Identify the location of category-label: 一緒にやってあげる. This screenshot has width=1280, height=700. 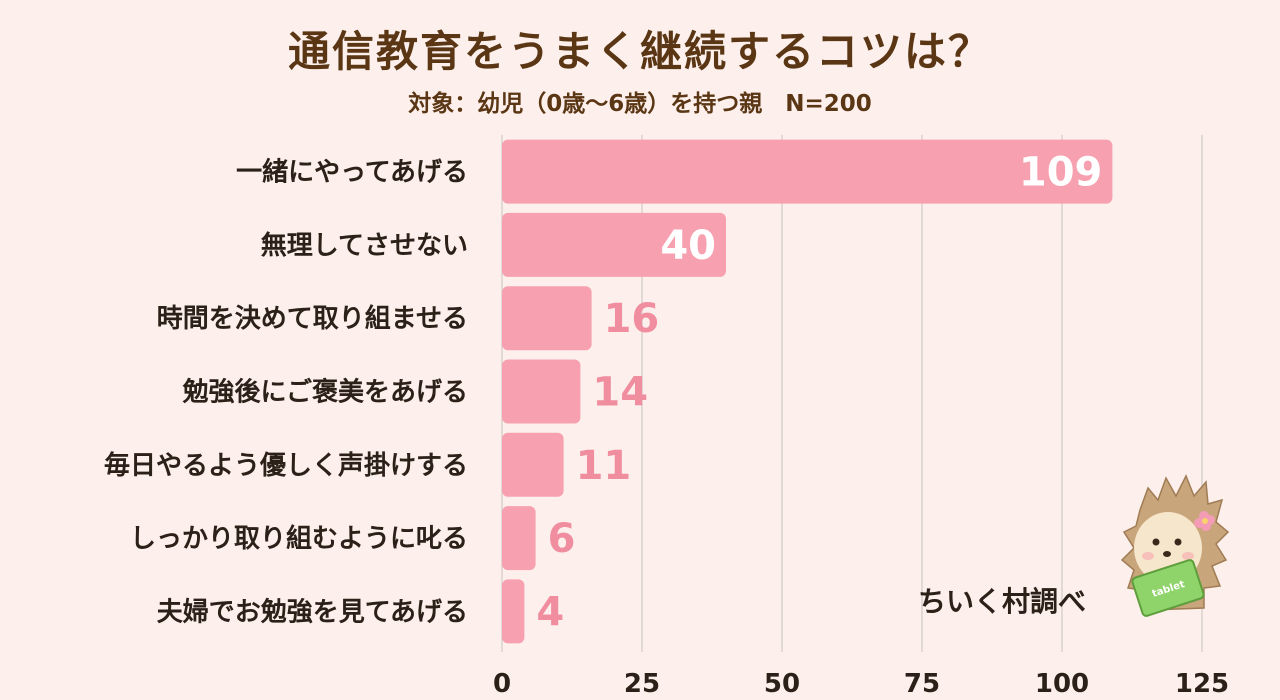
(352, 172).